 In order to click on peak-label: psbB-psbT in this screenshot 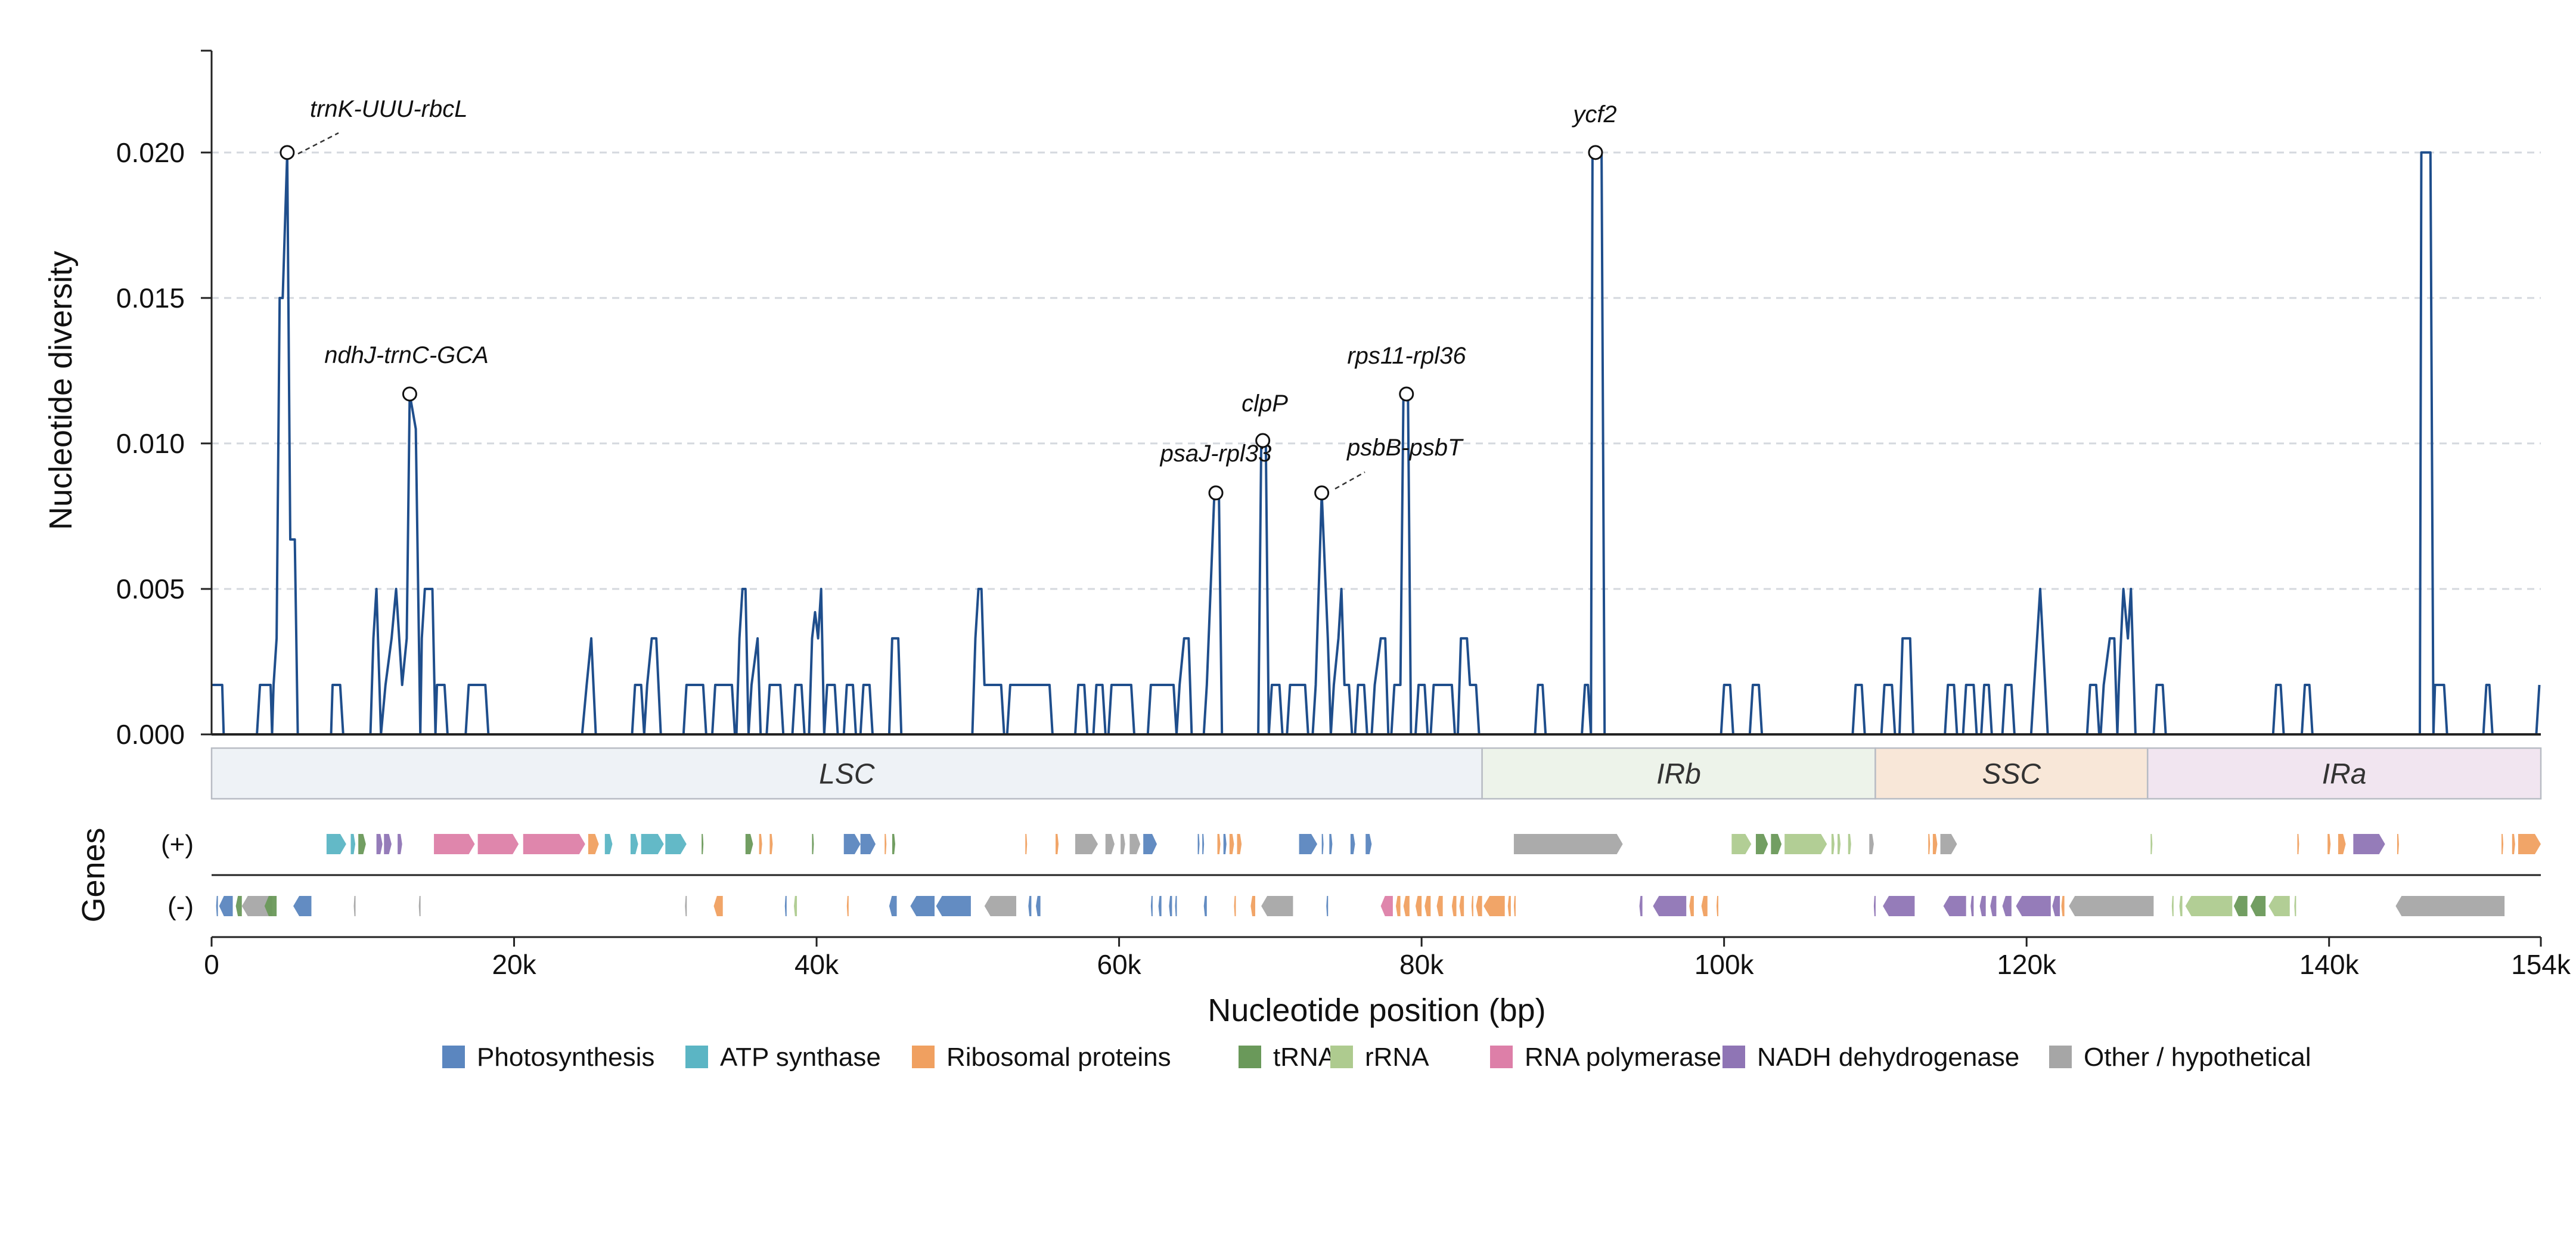, I will do `click(1405, 448)`.